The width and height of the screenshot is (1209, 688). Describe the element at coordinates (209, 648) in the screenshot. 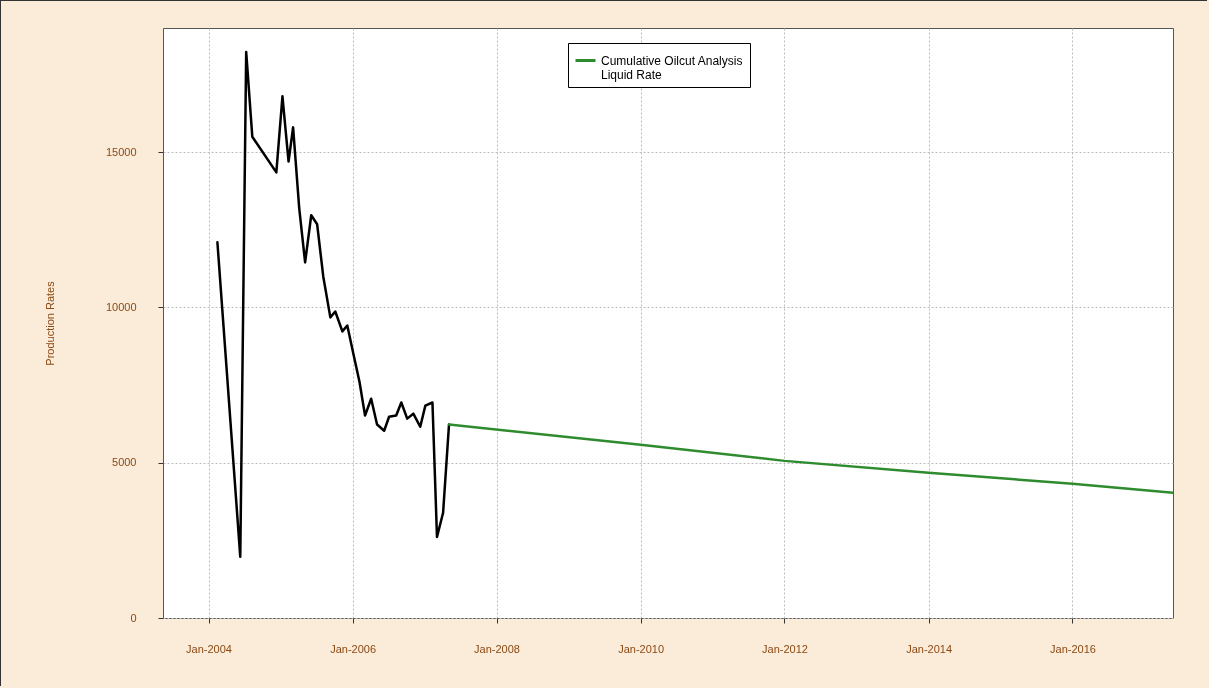

I see `x-tick-label: Jan-2004` at that location.